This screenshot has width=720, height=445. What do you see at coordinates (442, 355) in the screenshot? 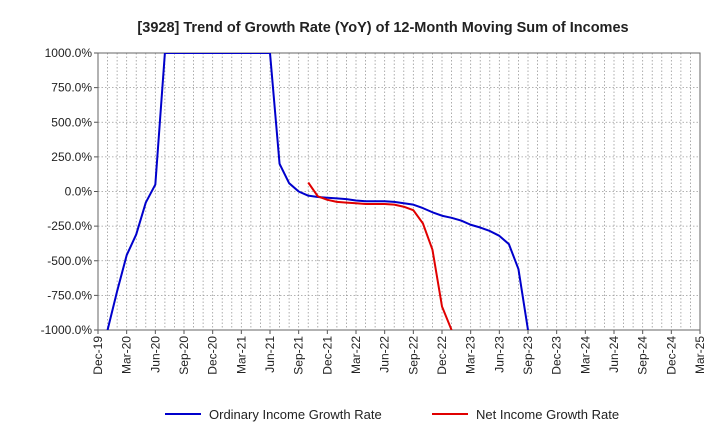
I see `x-tick-label: Dec-22` at bounding box center [442, 355].